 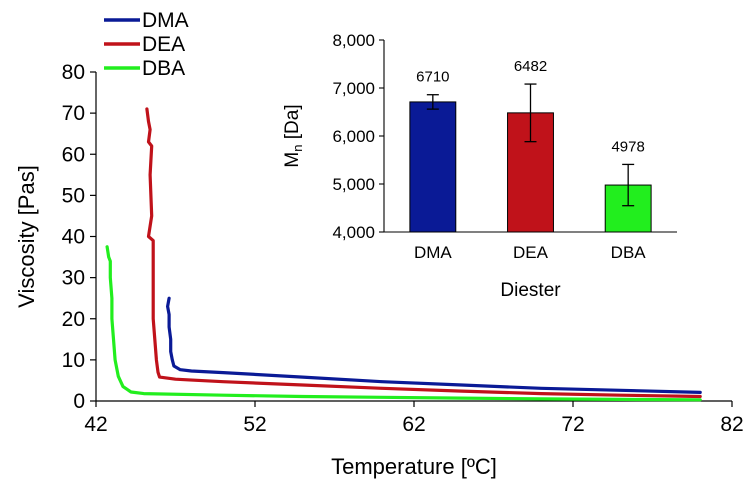 What do you see at coordinates (95, 424) in the screenshot?
I see `x-tick-label: 42` at bounding box center [95, 424].